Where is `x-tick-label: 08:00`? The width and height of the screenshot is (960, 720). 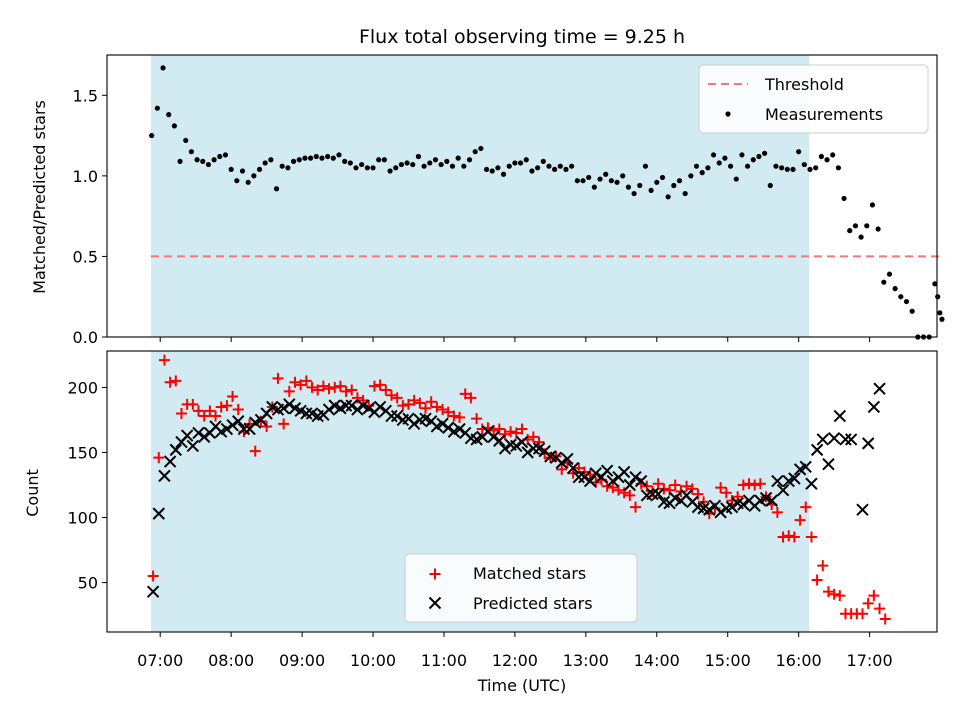 x-tick-label: 08:00 is located at coordinates (231, 660).